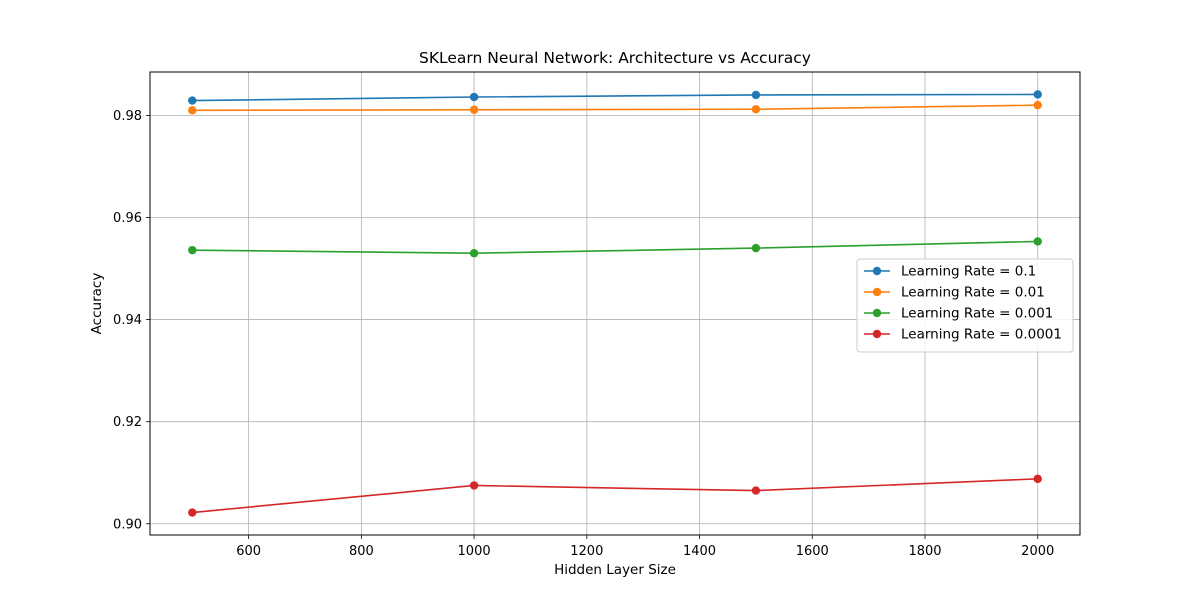  I want to click on x-tick-label: 800, so click(361, 551).